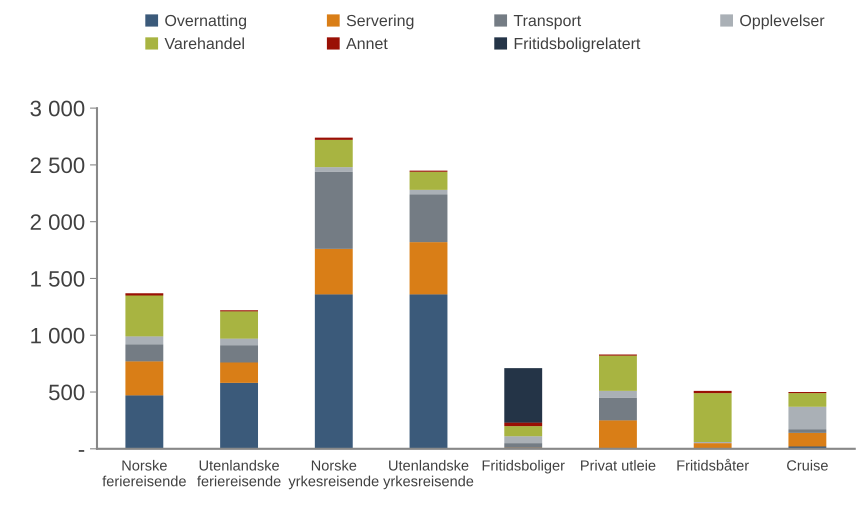 This screenshot has height=510, width=866. Describe the element at coordinates (577, 44) in the screenshot. I see `legend-label: Fritidsboligrelatert` at that location.